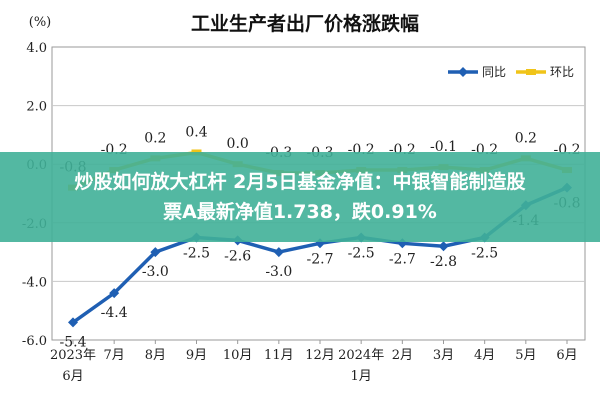 The image size is (600, 400). Describe the element at coordinates (443, 355) in the screenshot. I see `x-tick-label: 3月` at that location.